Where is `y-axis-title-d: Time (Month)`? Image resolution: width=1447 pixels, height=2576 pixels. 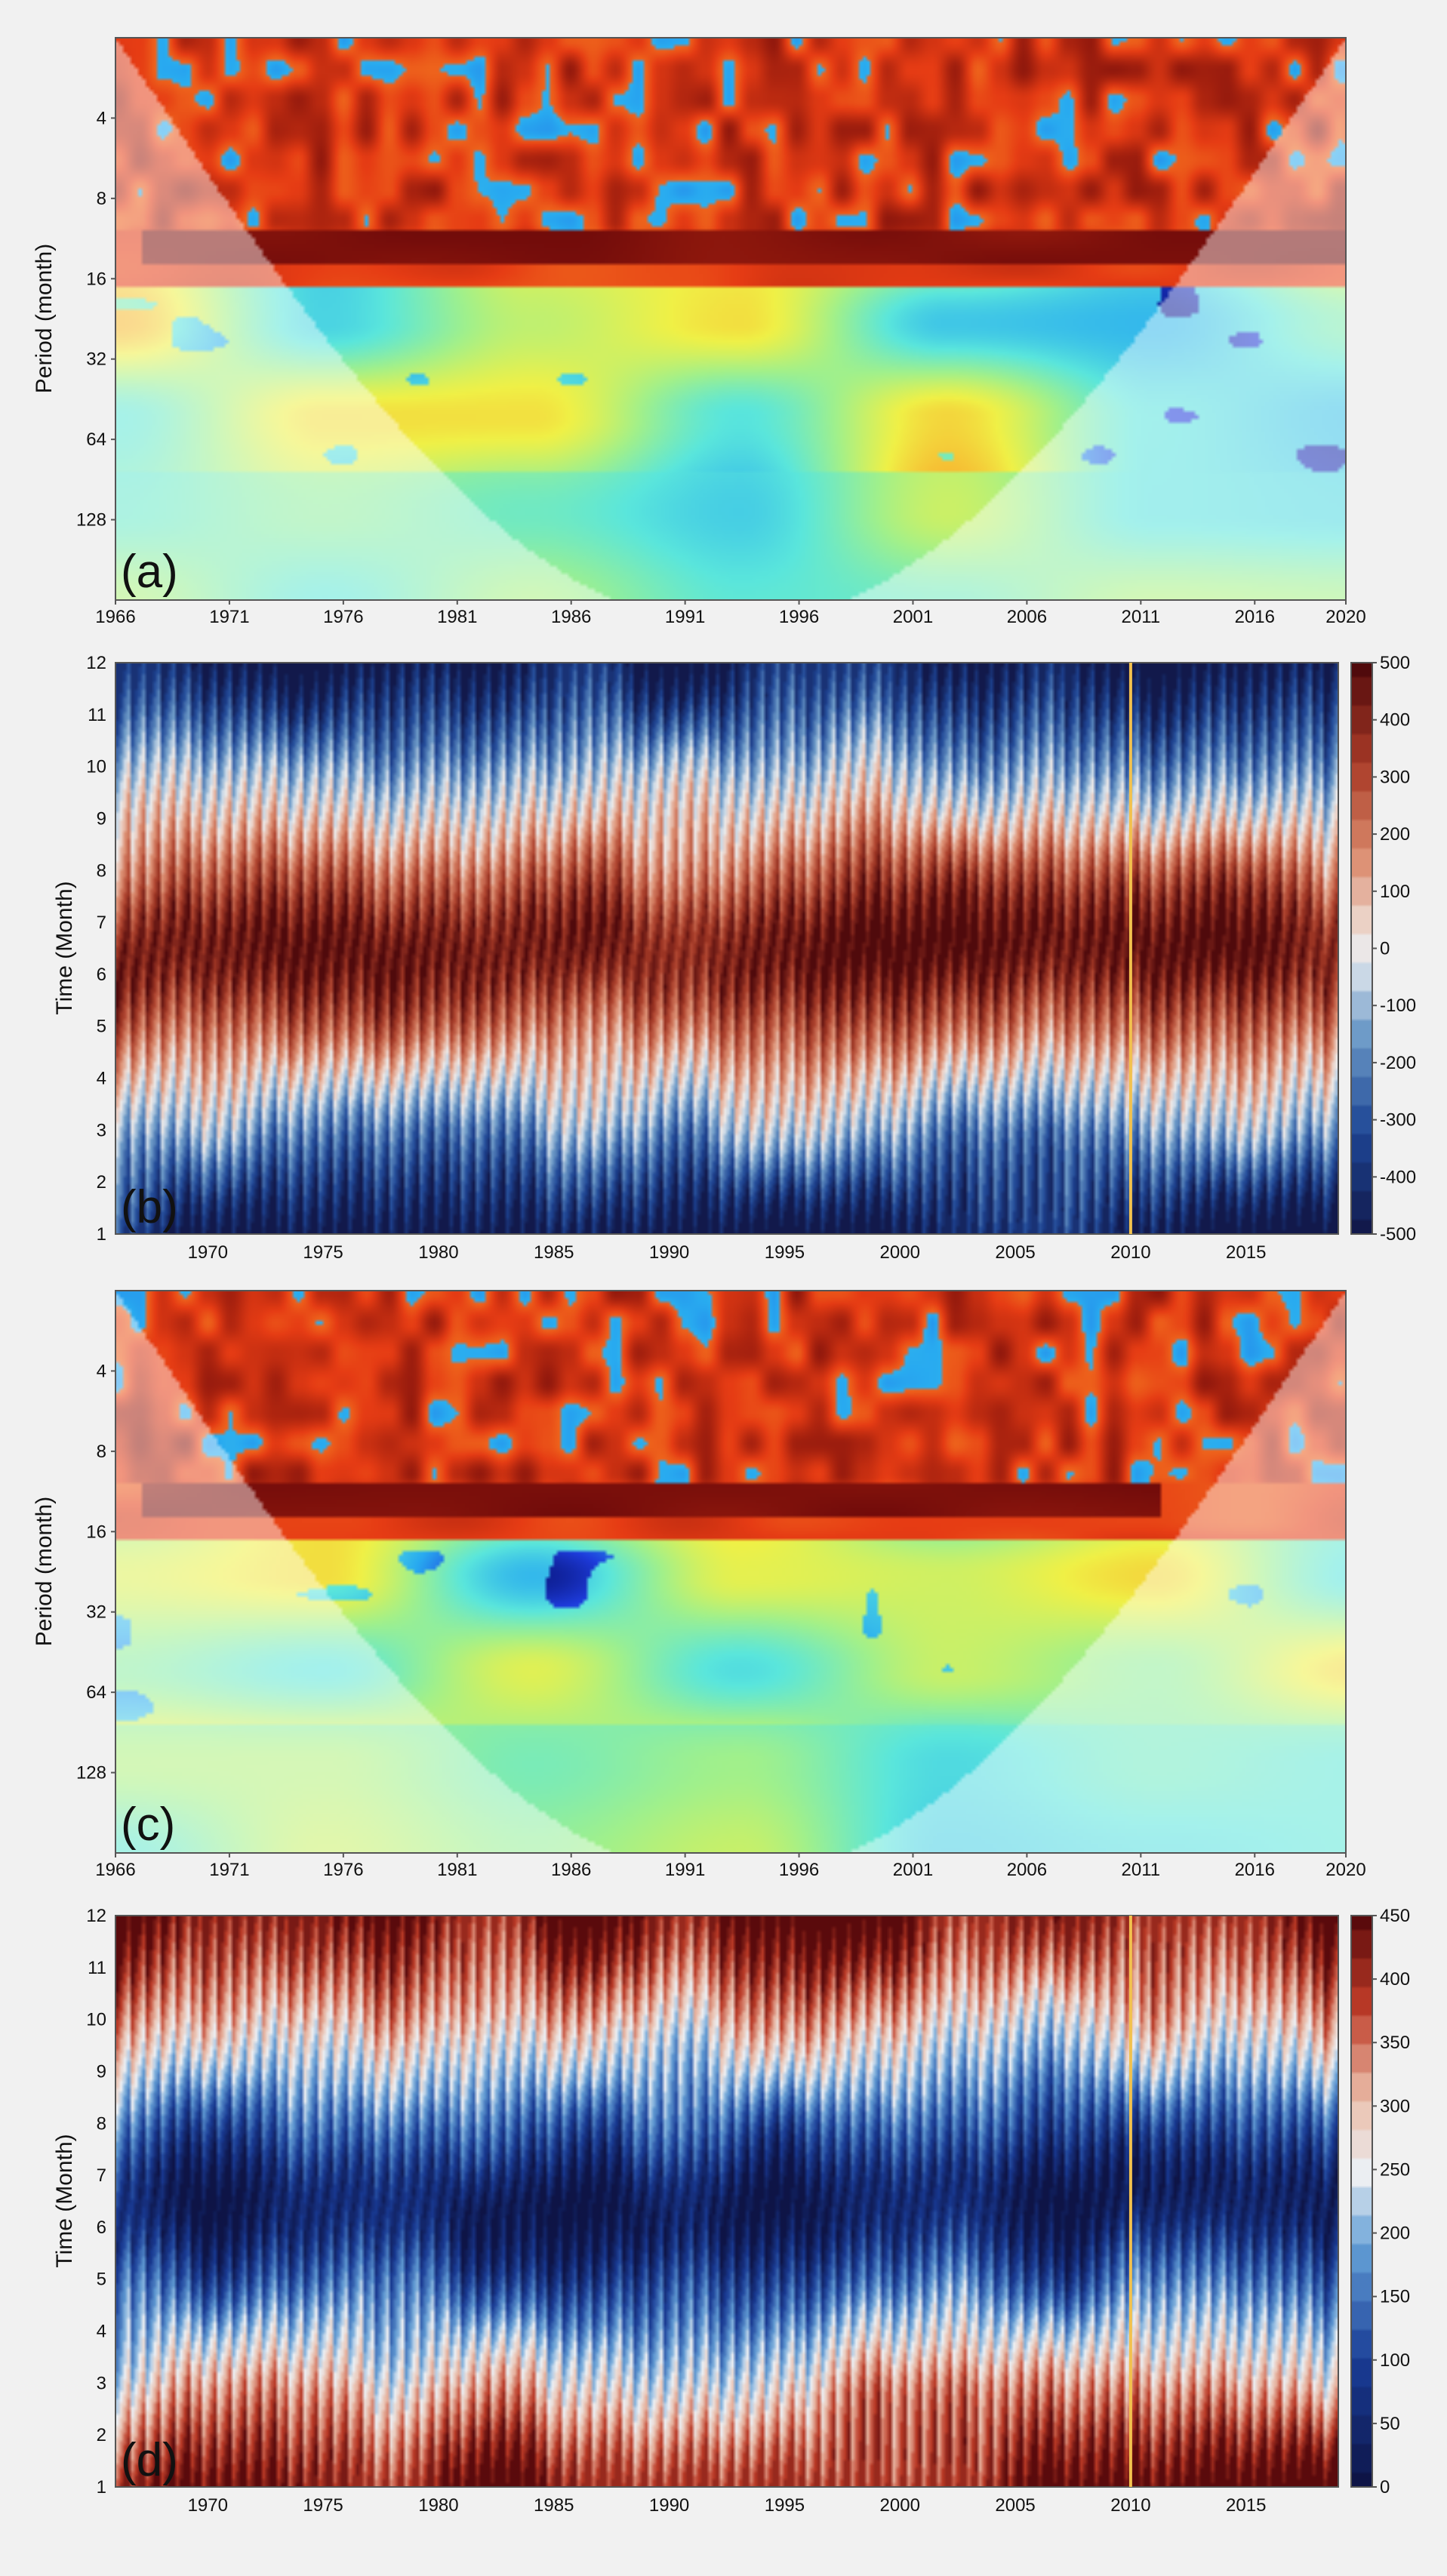
y-axis-title-d: Time (Month) is located at coordinates (64, 2200).